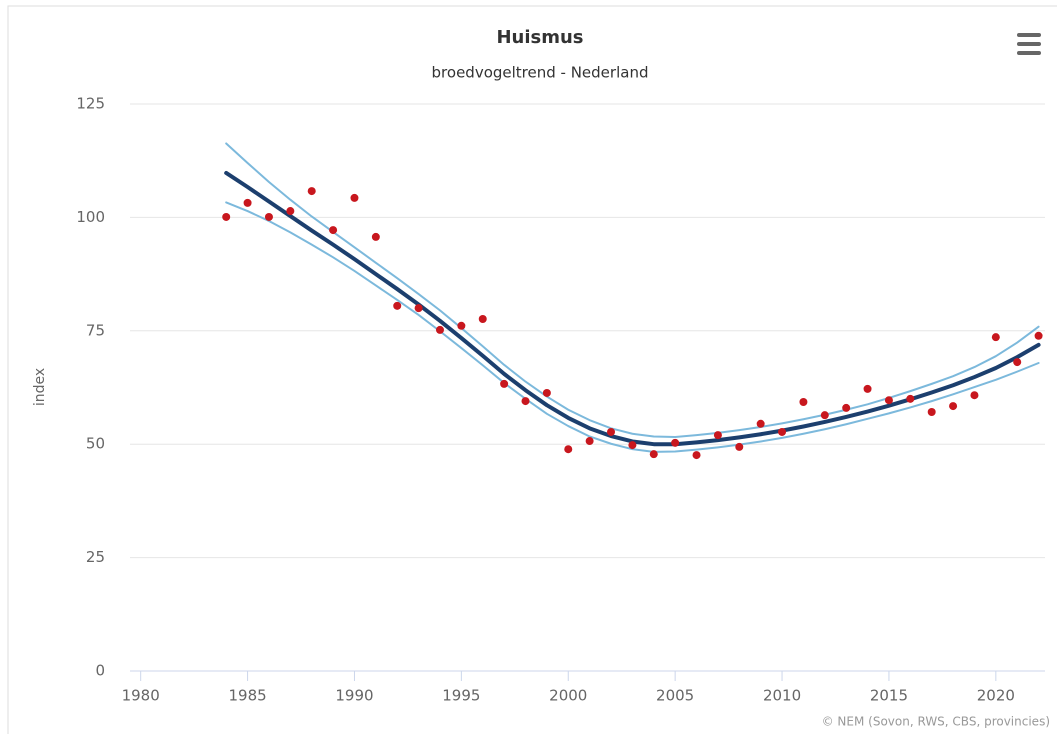 The height and width of the screenshot is (734, 1057). I want to click on y-tick-label: 25, so click(95, 557).